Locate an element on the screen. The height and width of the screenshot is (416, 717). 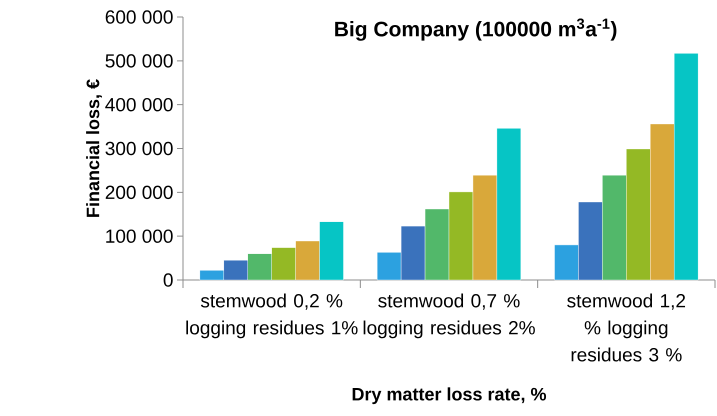
x-tick-label: stemwood 1,2 % logging residues 3 % is located at coordinates (626, 328).